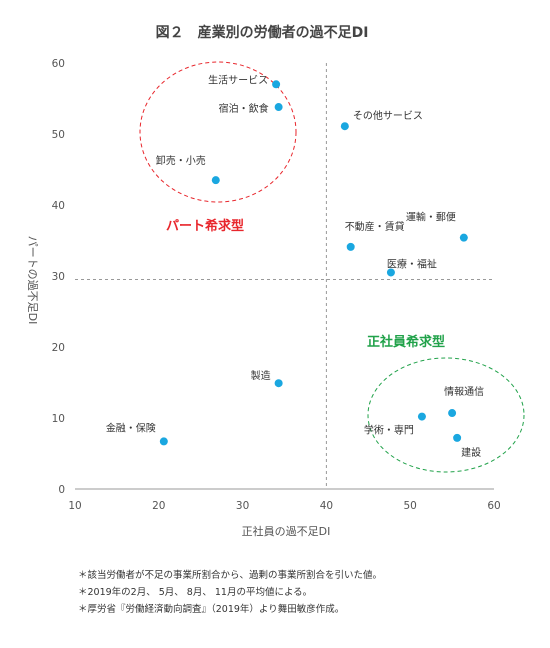  I want to click on y-tick-label: 50, so click(58, 135).